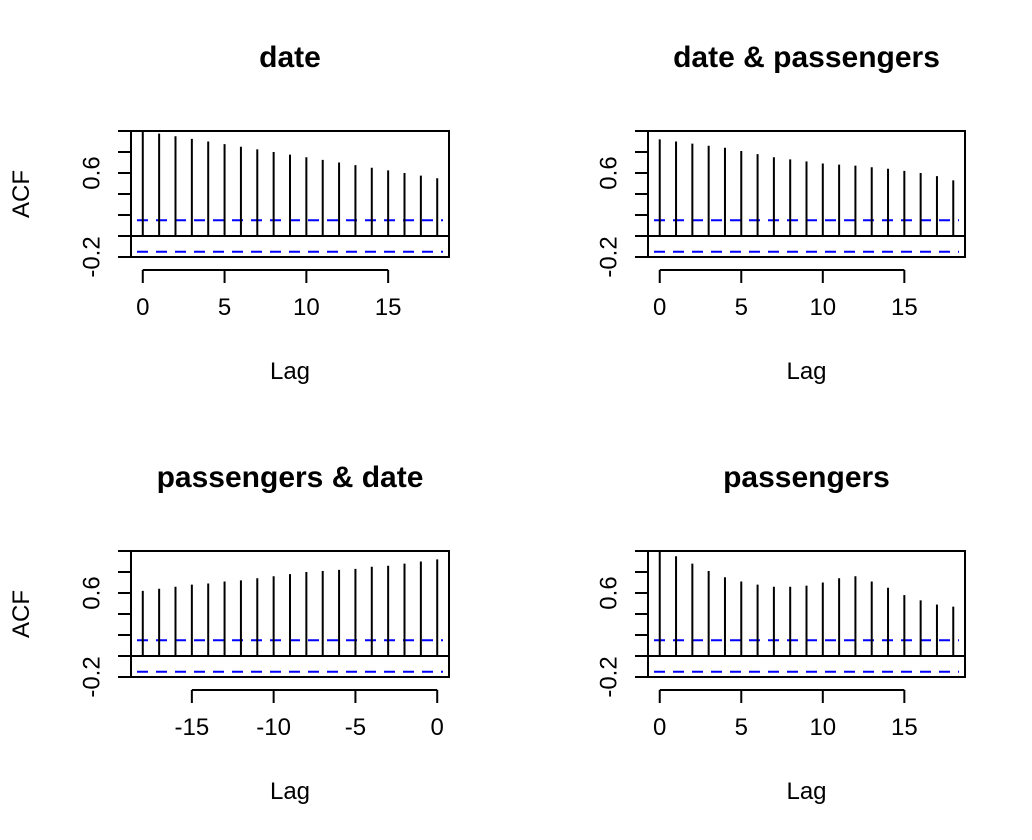 The image size is (1032, 840). Describe the element at coordinates (290, 477) in the screenshot. I see `panel-title: passengers & date` at that location.